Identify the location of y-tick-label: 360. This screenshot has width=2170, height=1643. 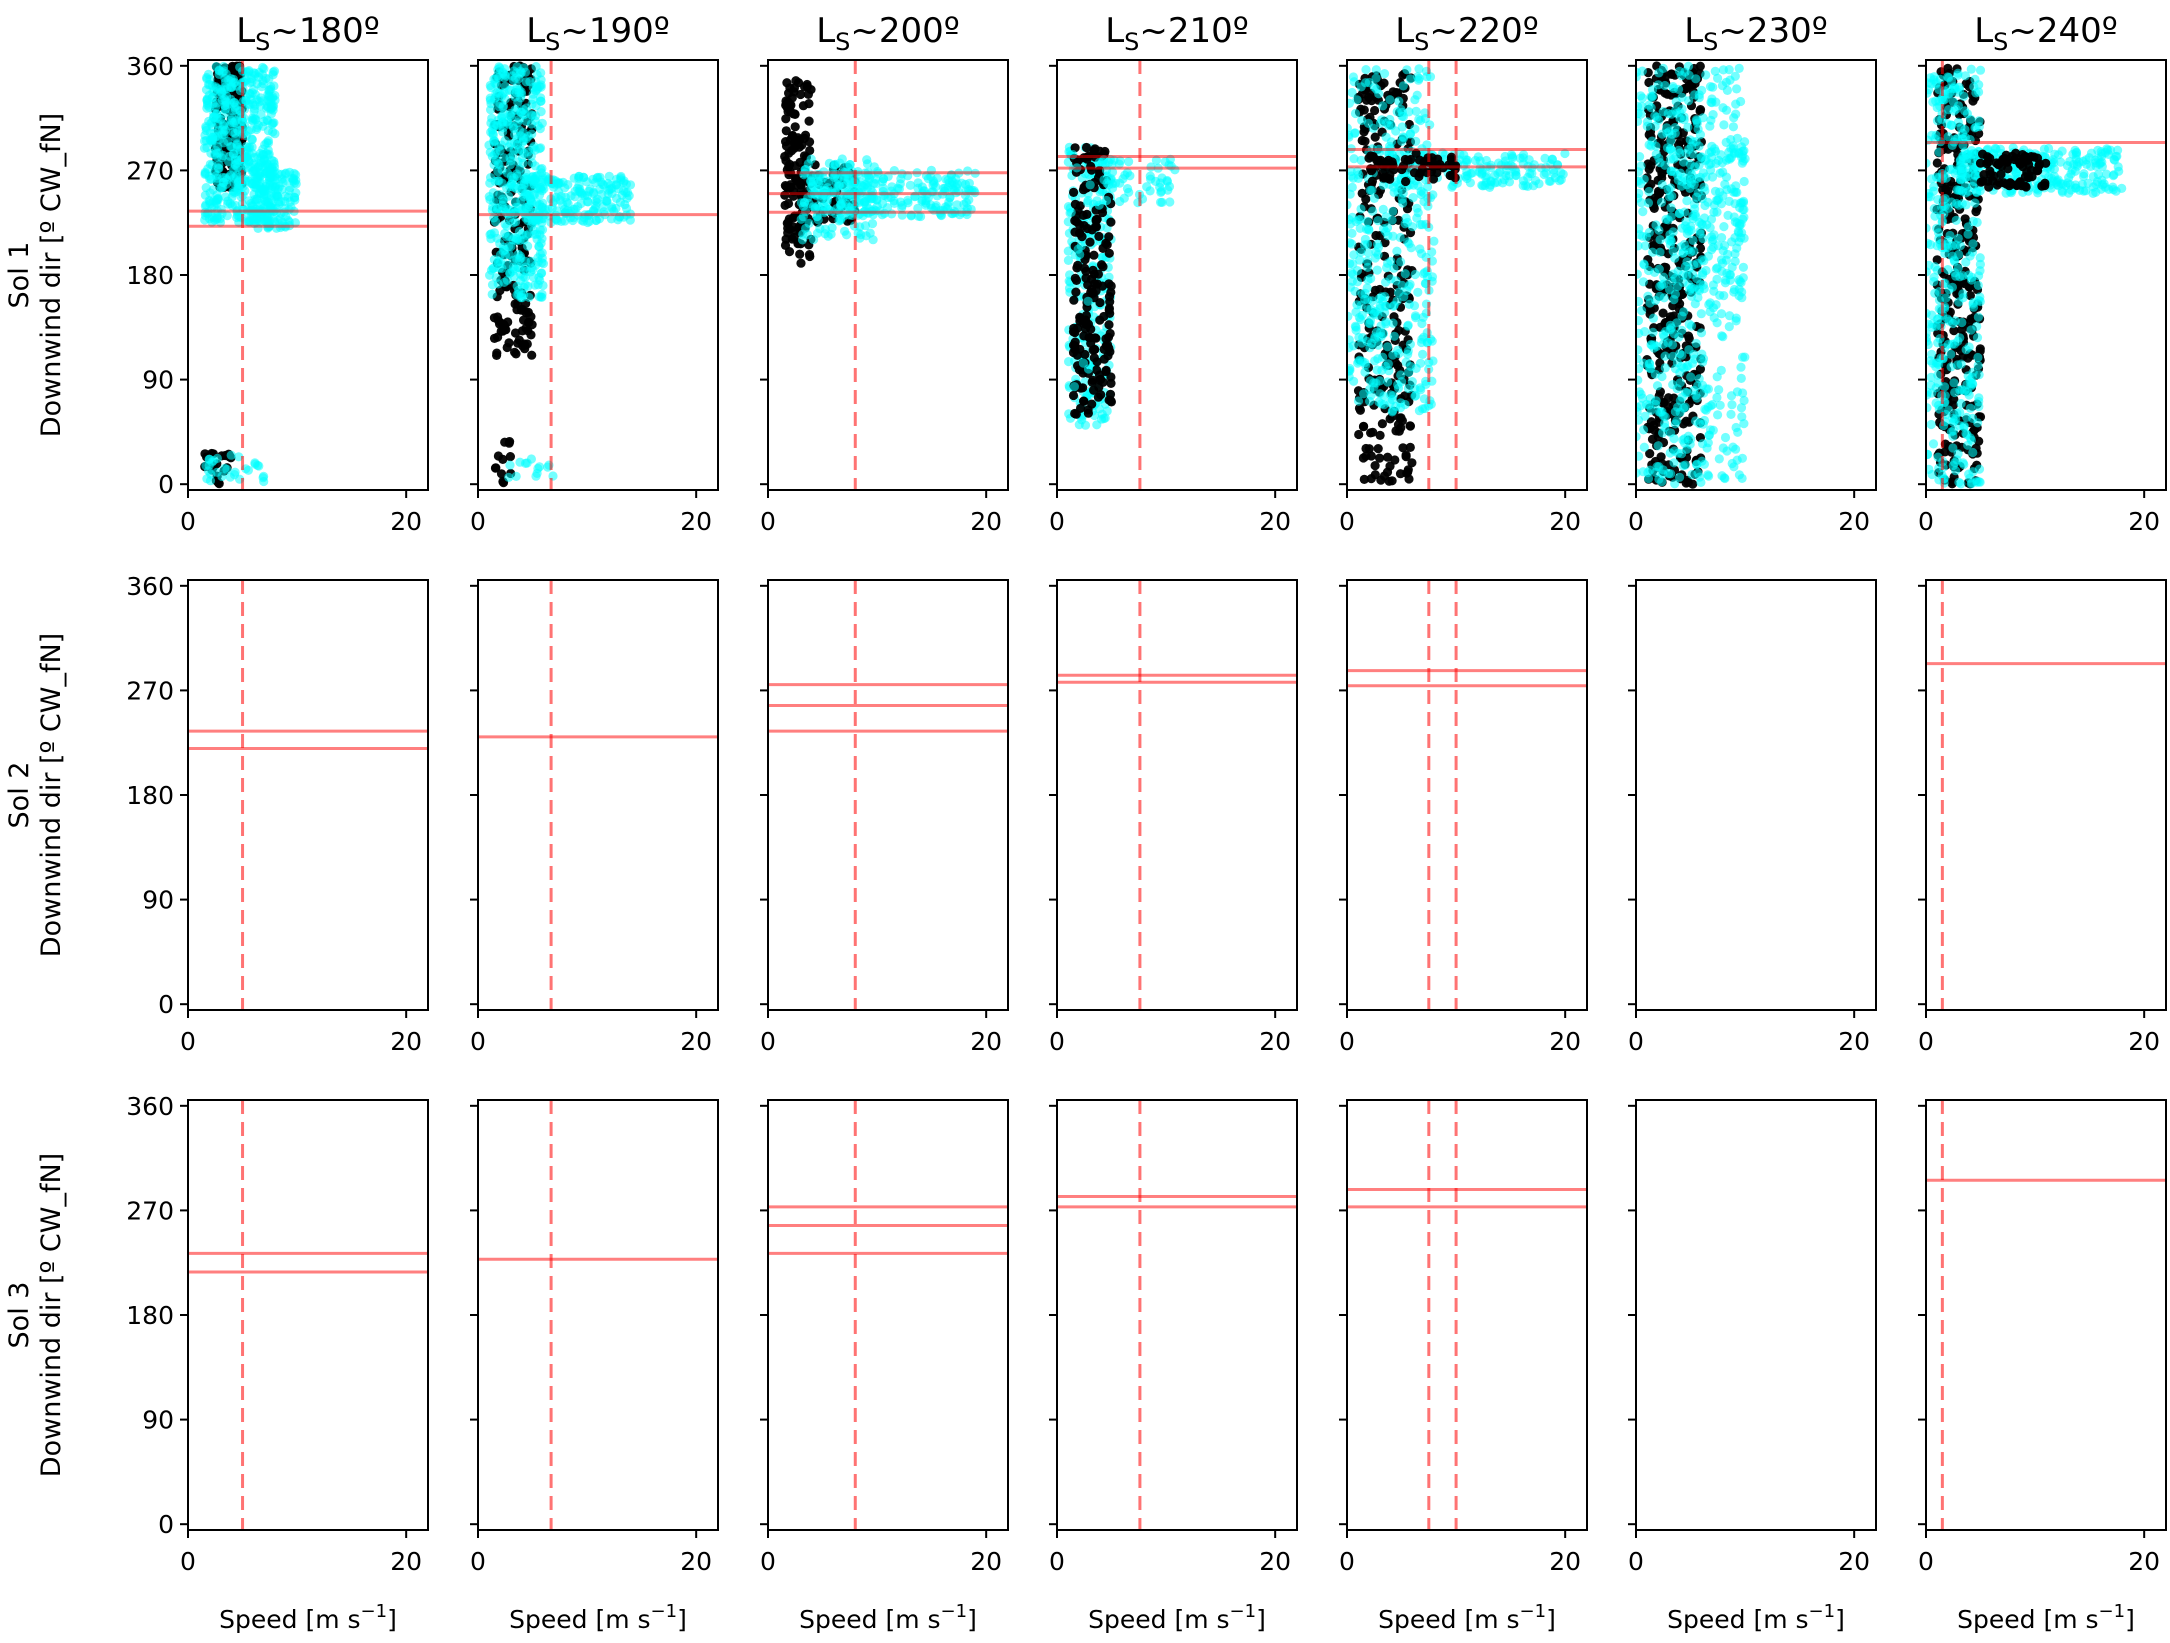
(150, 66).